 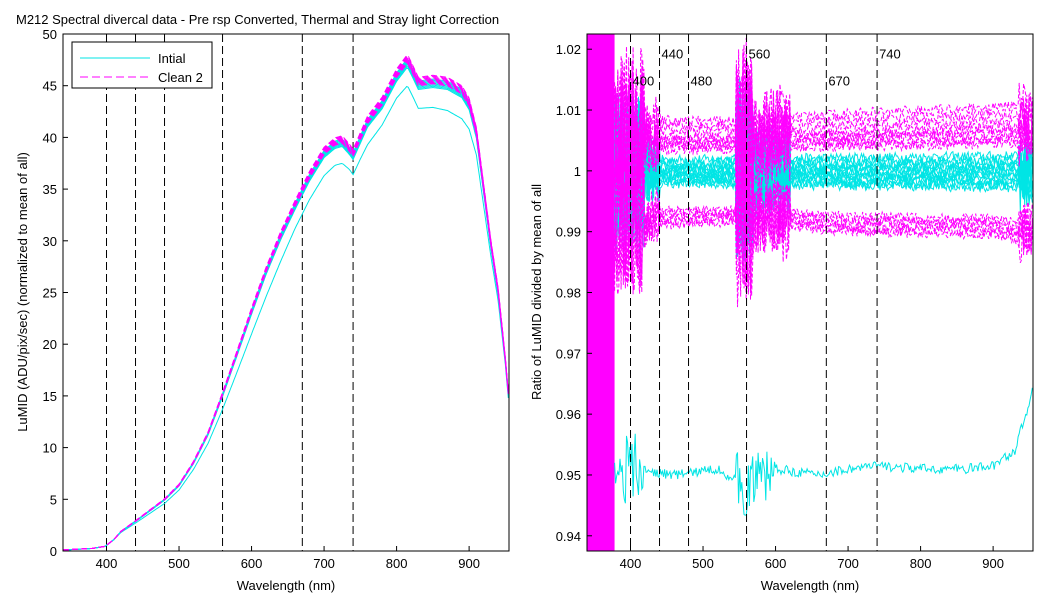 I want to click on right-y-axis-label: Ratio of LuMID divided by mean of all, so click(x=536, y=292).